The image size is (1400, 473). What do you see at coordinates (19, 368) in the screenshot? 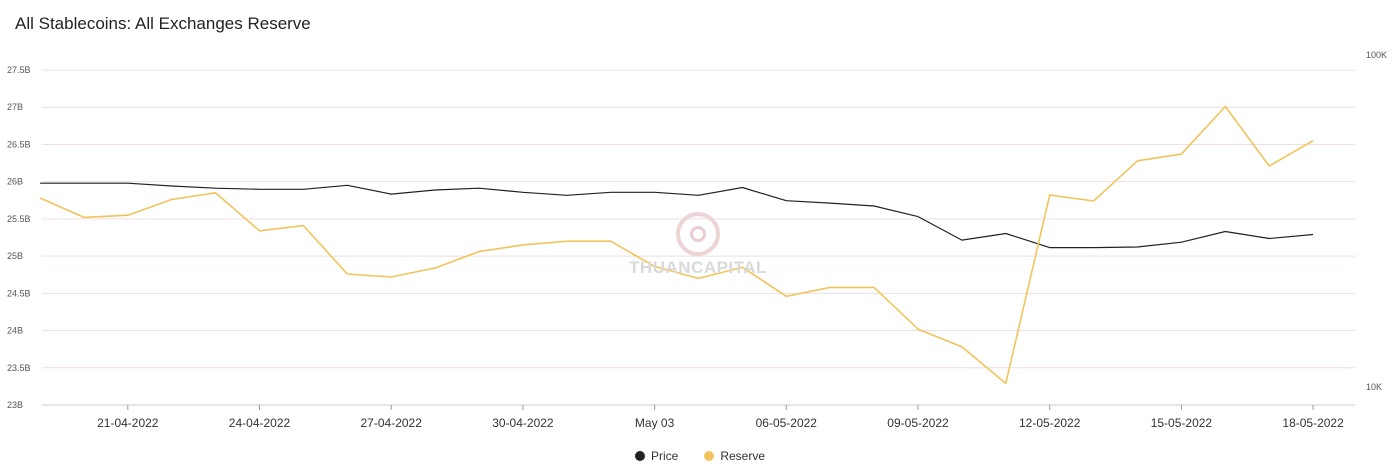
I see `y-tick-label: 23.5B` at bounding box center [19, 368].